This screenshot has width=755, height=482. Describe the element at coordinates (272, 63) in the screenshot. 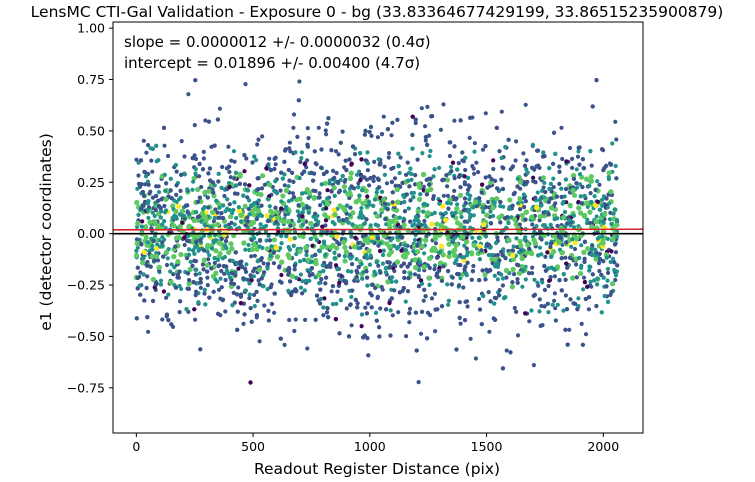

I see `intercept-annotation: intercept = 0.01896 +/- 0.00400 (4.7σ)` at that location.